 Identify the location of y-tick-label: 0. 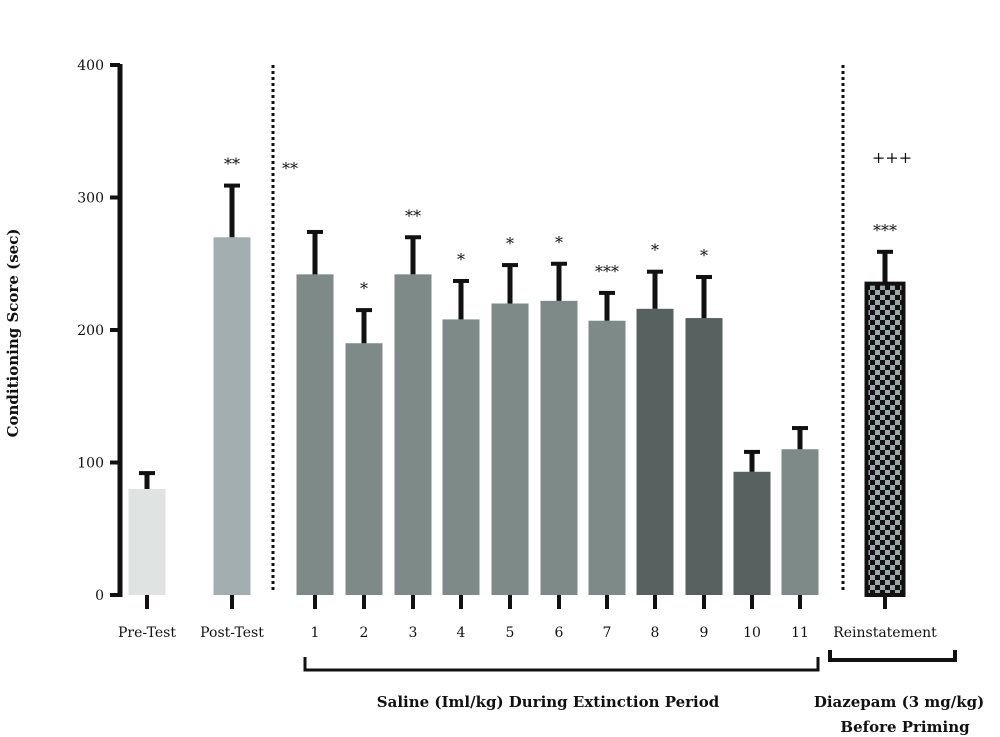
(99, 596).